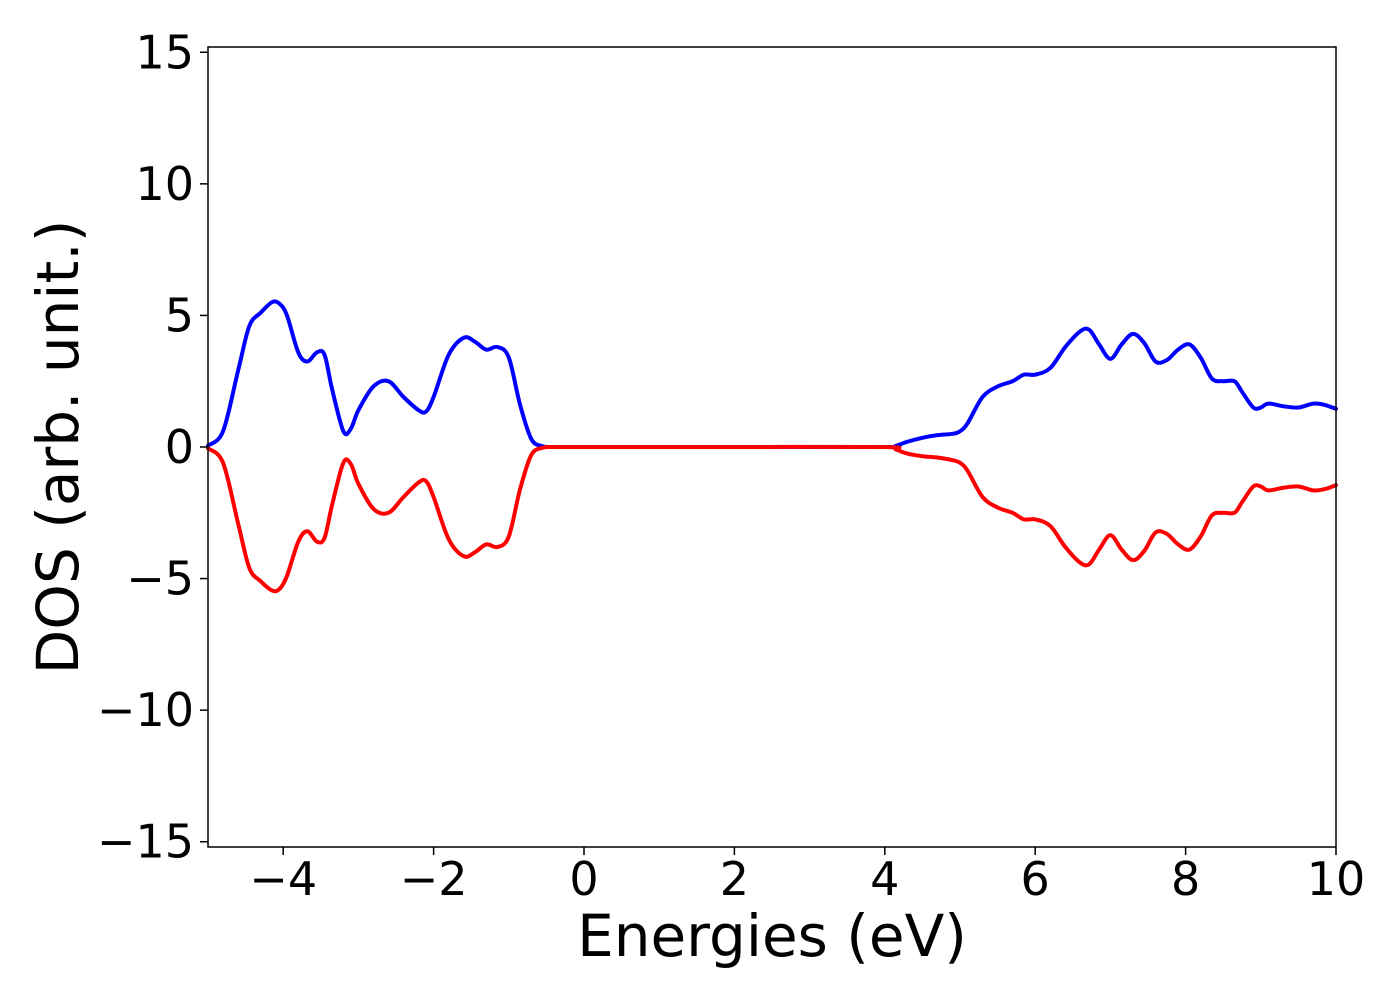  What do you see at coordinates (145, 842) in the screenshot?
I see `y-tick-label: −15` at bounding box center [145, 842].